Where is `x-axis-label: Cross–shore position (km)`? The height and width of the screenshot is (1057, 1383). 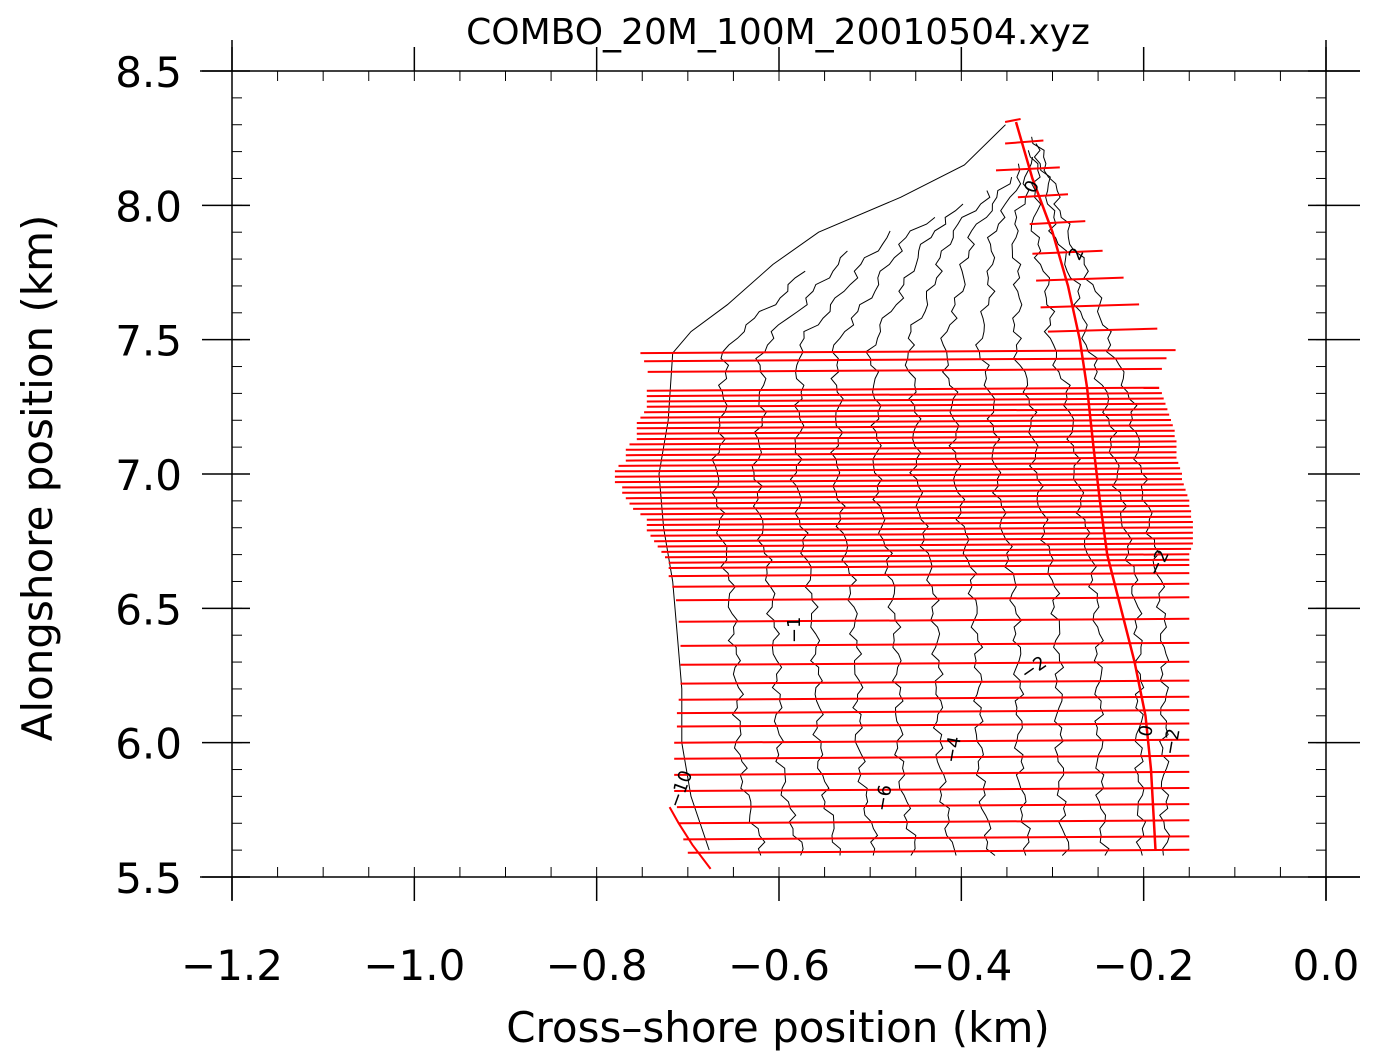 x-axis-label: Cross–shore position (km) is located at coordinates (778, 1027).